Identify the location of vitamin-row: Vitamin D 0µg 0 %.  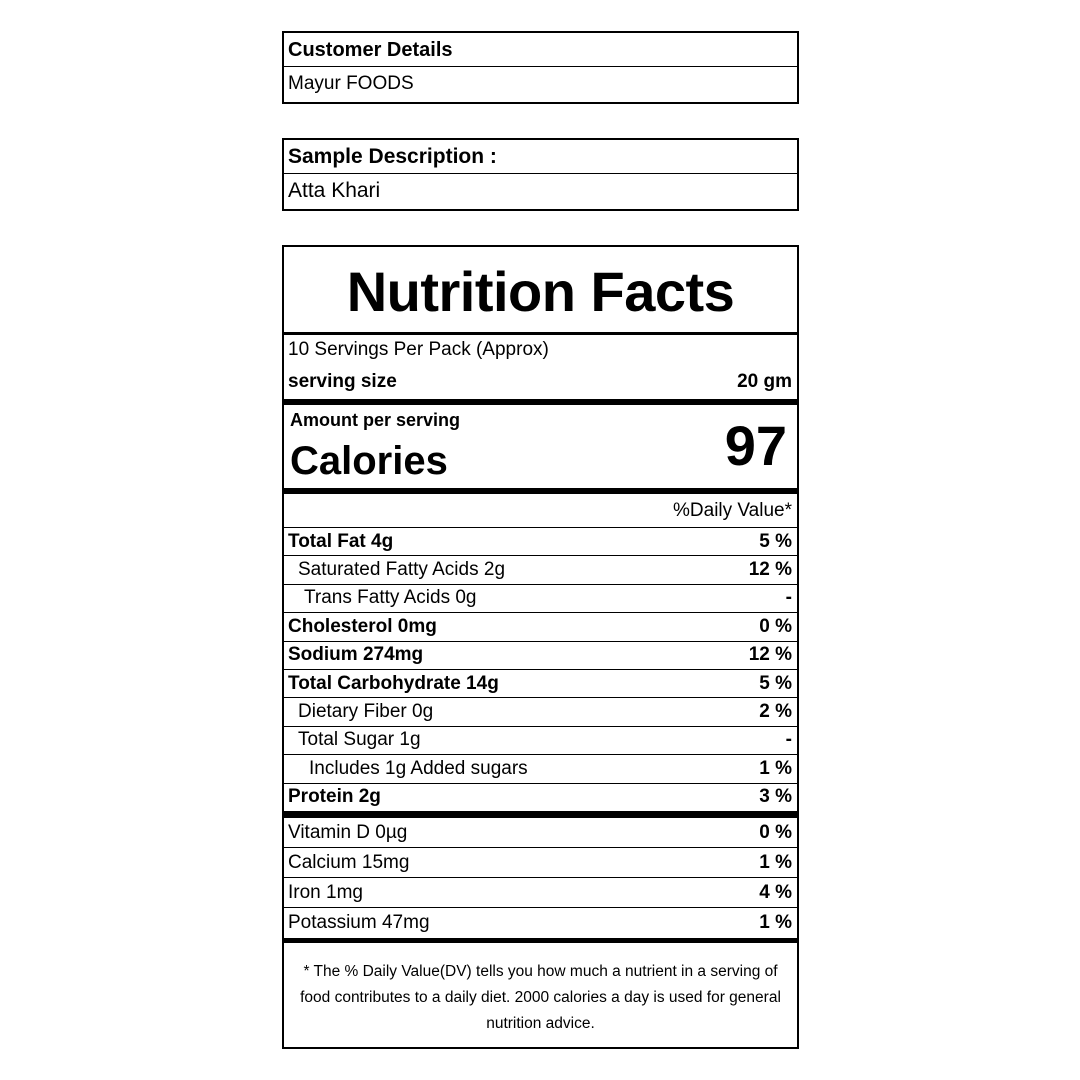
(540, 833).